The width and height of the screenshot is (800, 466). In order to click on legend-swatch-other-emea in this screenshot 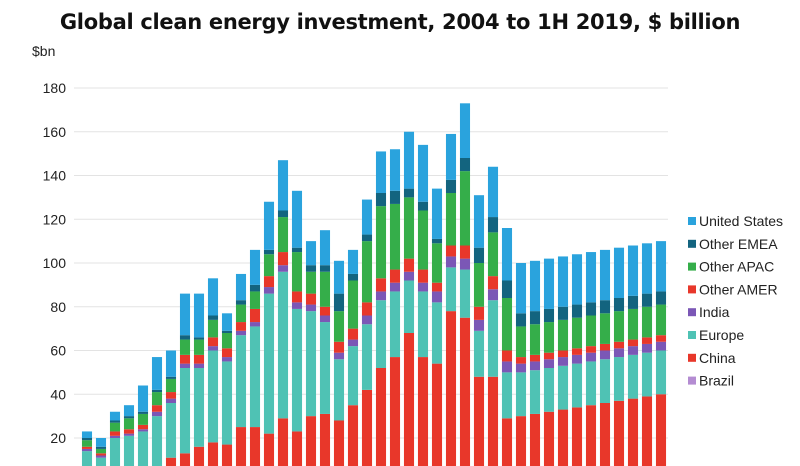, I will do `click(692, 243)`.